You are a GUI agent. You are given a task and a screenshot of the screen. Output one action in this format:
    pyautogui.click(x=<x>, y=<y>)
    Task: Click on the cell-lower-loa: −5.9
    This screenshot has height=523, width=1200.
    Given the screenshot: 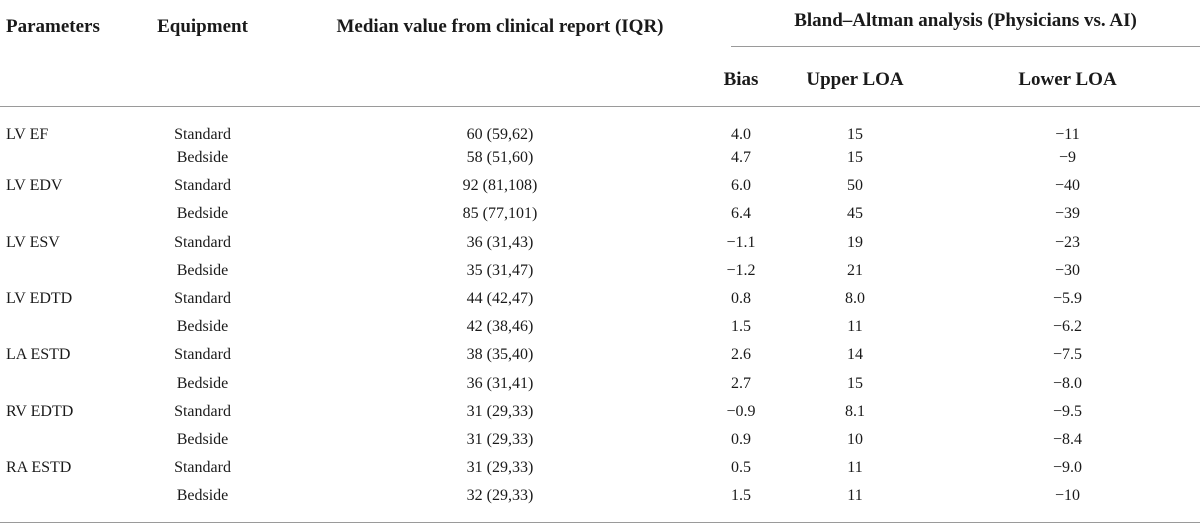 What is the action you would take?
    pyautogui.click(x=1067, y=299)
    